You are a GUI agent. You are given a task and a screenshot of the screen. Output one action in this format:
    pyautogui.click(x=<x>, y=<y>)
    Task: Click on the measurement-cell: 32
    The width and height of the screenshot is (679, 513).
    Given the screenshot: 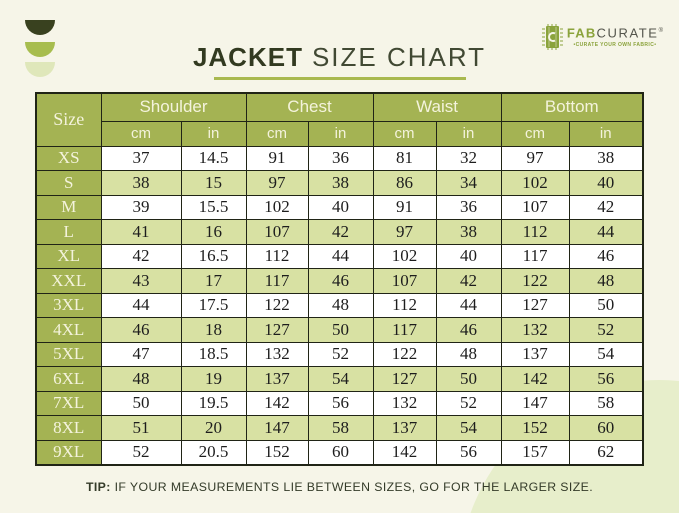 What is the action you would take?
    pyautogui.click(x=468, y=158)
    